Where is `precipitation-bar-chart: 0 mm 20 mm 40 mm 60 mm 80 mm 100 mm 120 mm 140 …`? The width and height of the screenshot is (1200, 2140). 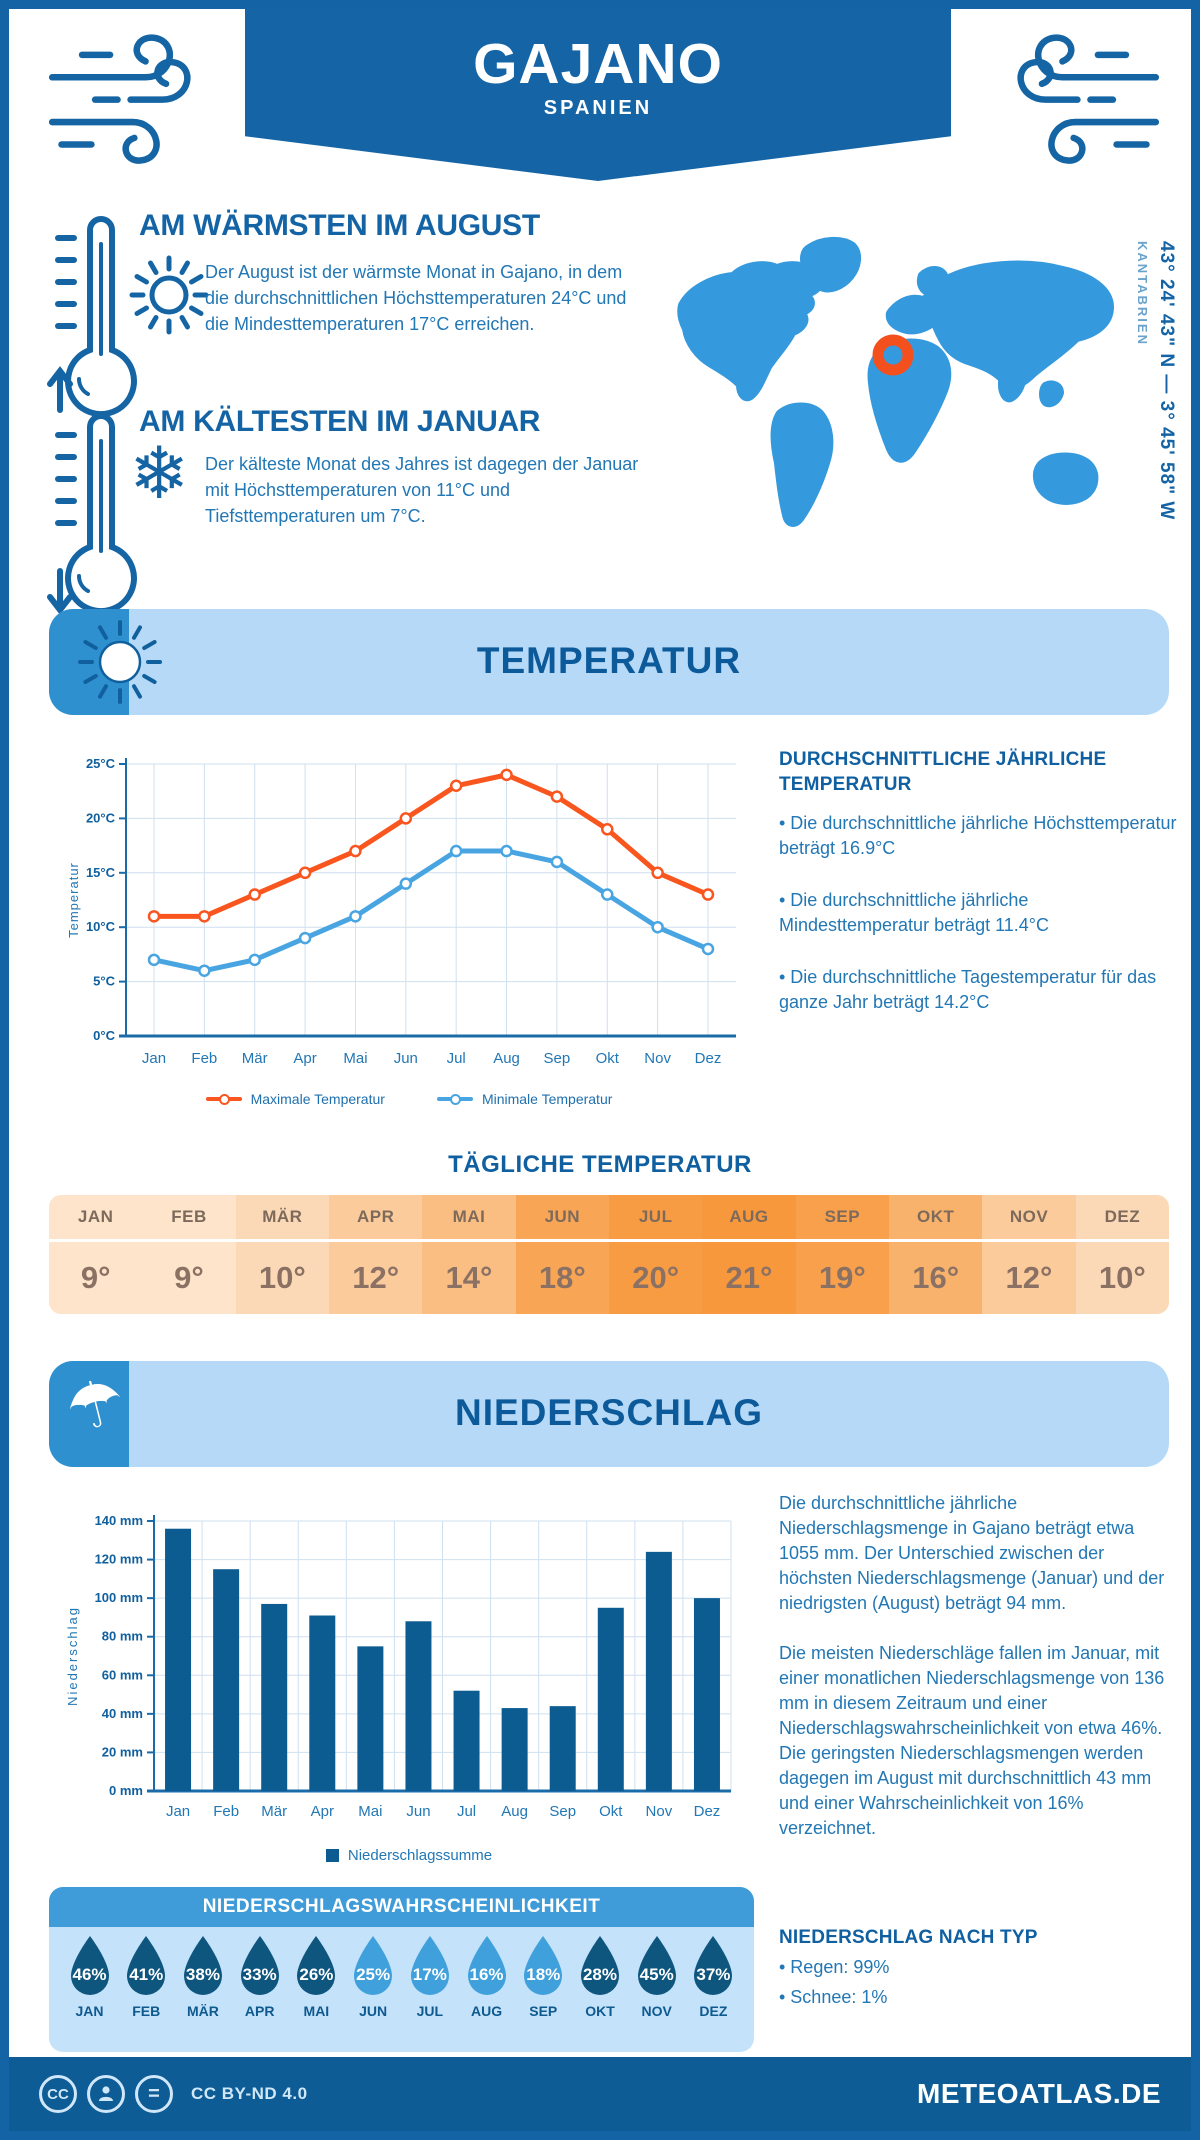 precipitation-bar-chart: 0 mm 20 mm 40 mm 60 mm 80 mm 100 mm 120 mm 140 … is located at coordinates (398, 1666).